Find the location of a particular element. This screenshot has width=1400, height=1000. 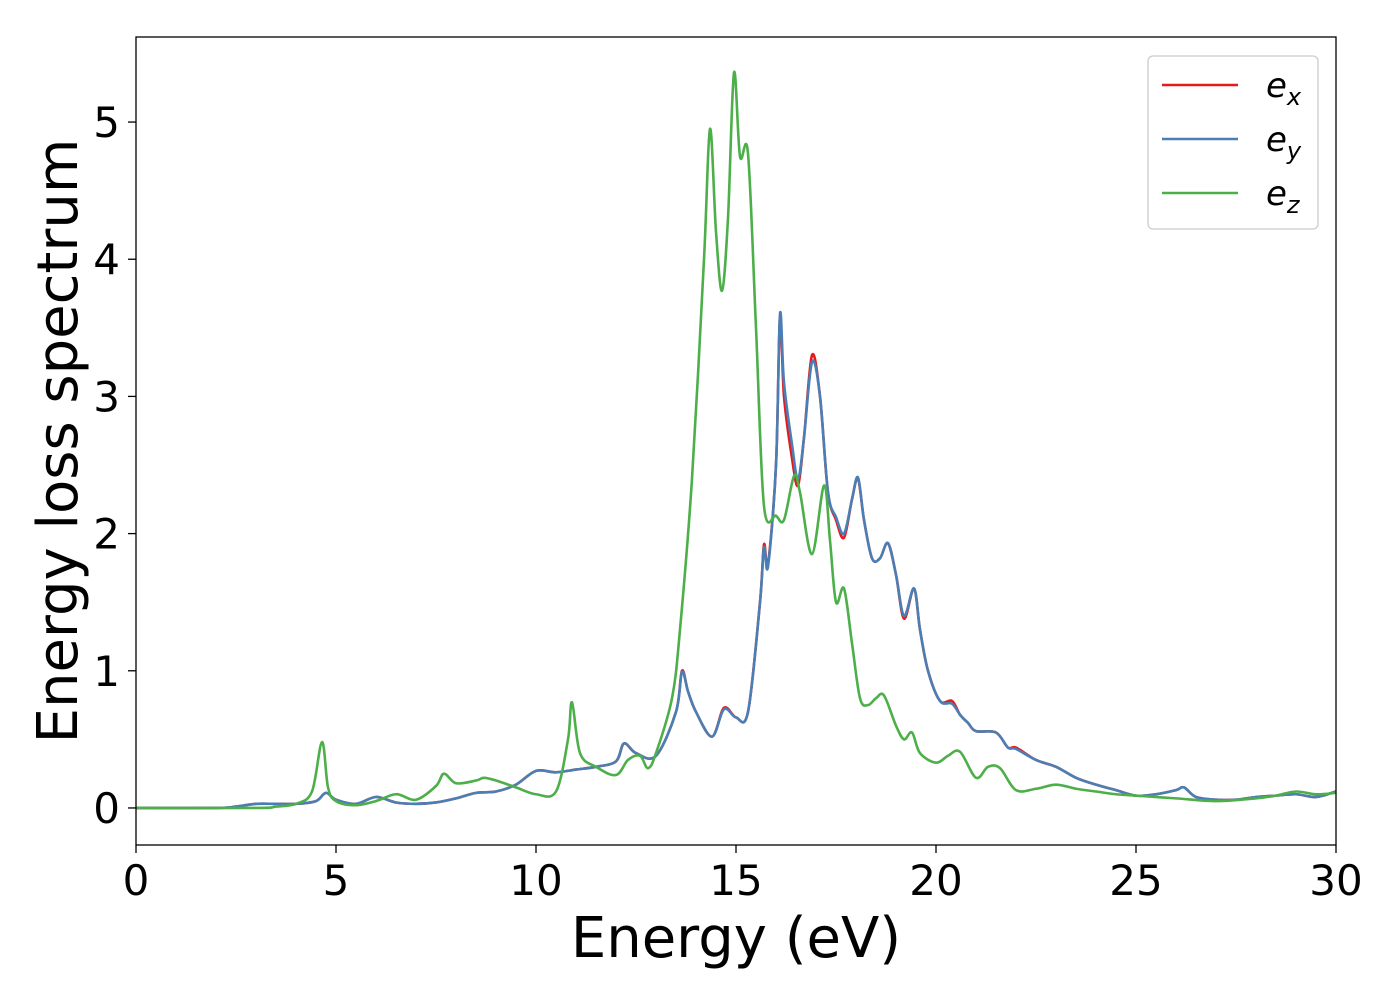

x-tick-label: 5 is located at coordinates (336, 880).